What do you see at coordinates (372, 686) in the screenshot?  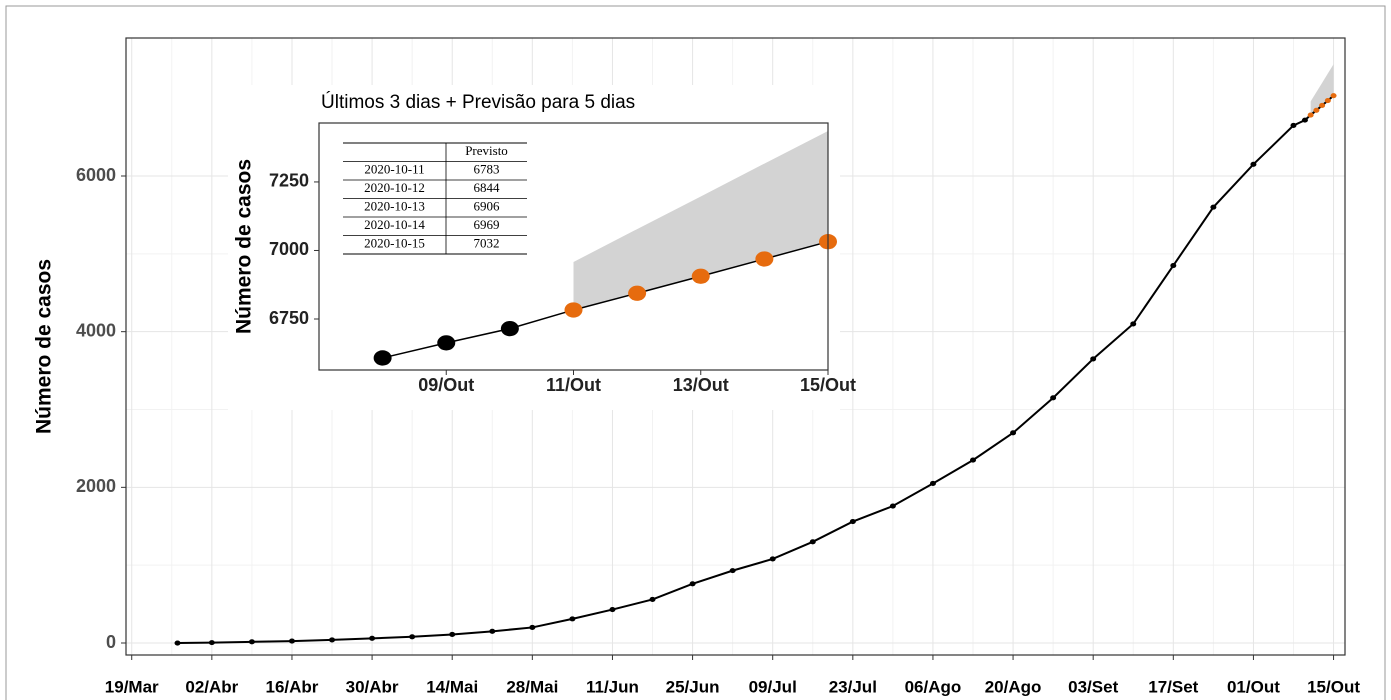 I see `x-tick-label: 30/Abr` at bounding box center [372, 686].